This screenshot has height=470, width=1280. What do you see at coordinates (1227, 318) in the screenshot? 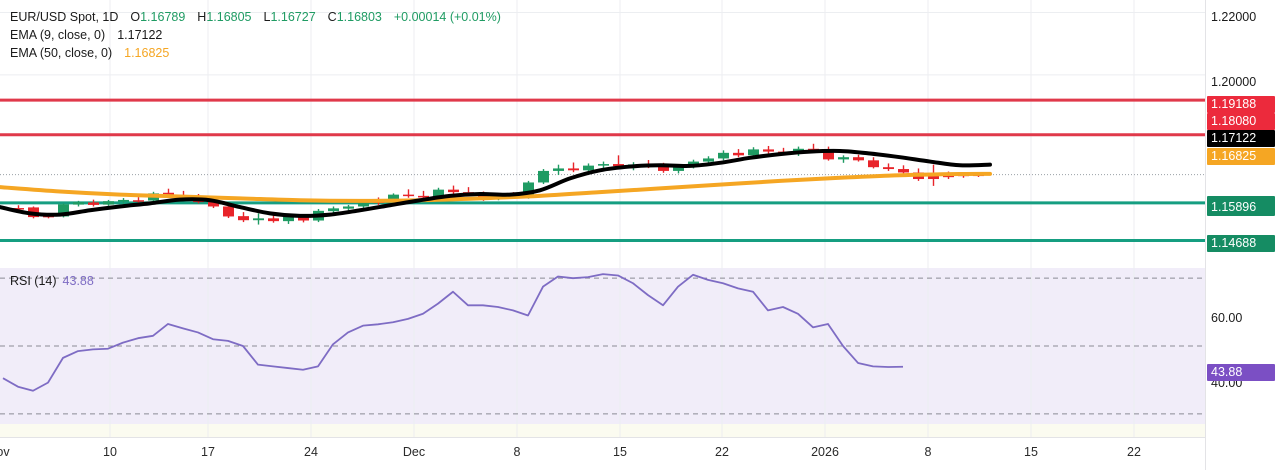
I see `rsi-axis-tick: 60.00` at bounding box center [1227, 318].